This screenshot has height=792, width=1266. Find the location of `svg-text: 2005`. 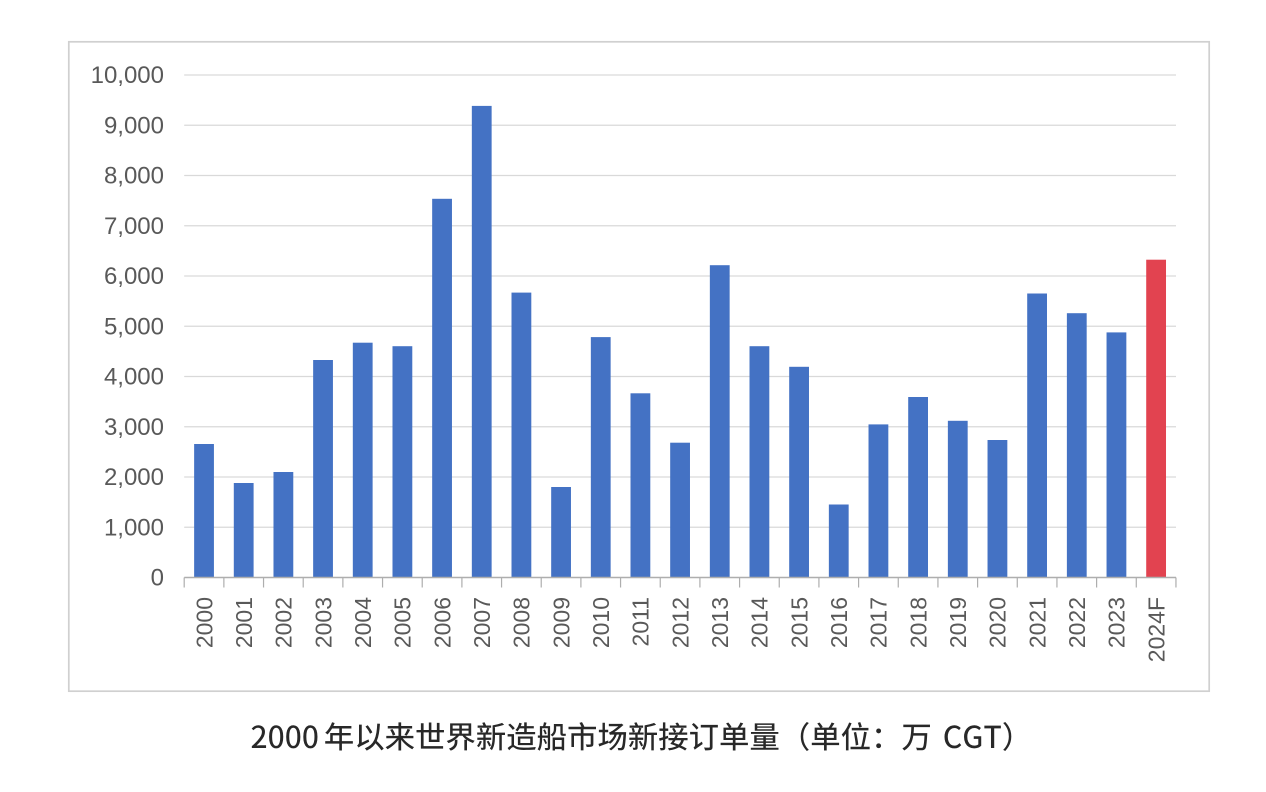

svg-text: 2005 is located at coordinates (403, 622).